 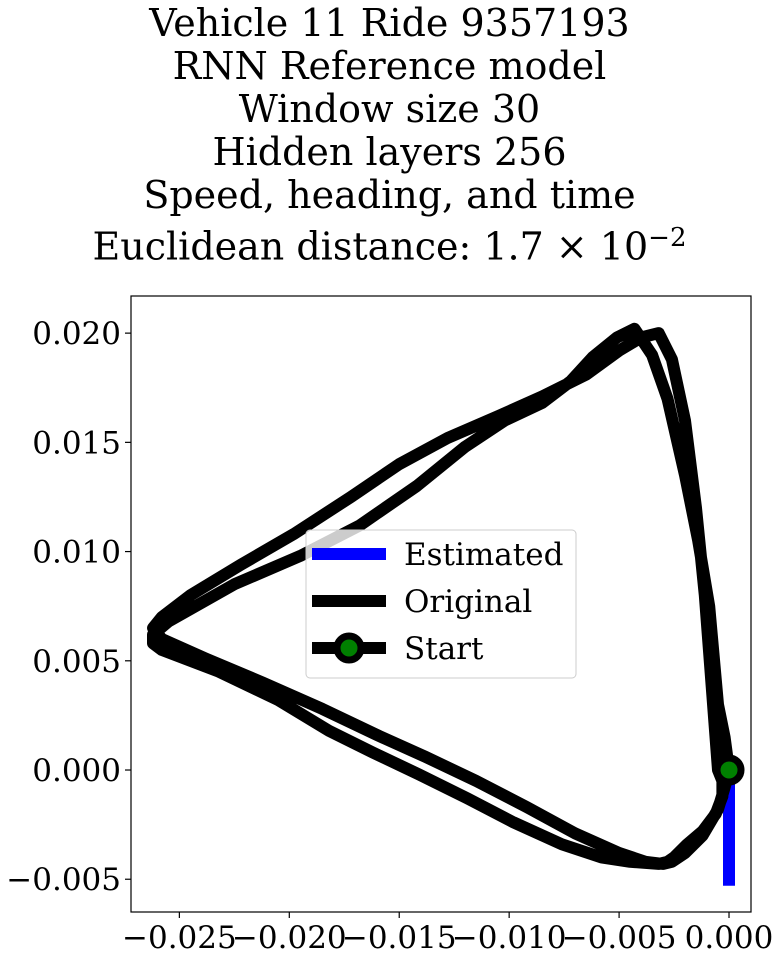 What do you see at coordinates (289, 938) in the screenshot?
I see `x-tick-label: −0.020` at bounding box center [289, 938].